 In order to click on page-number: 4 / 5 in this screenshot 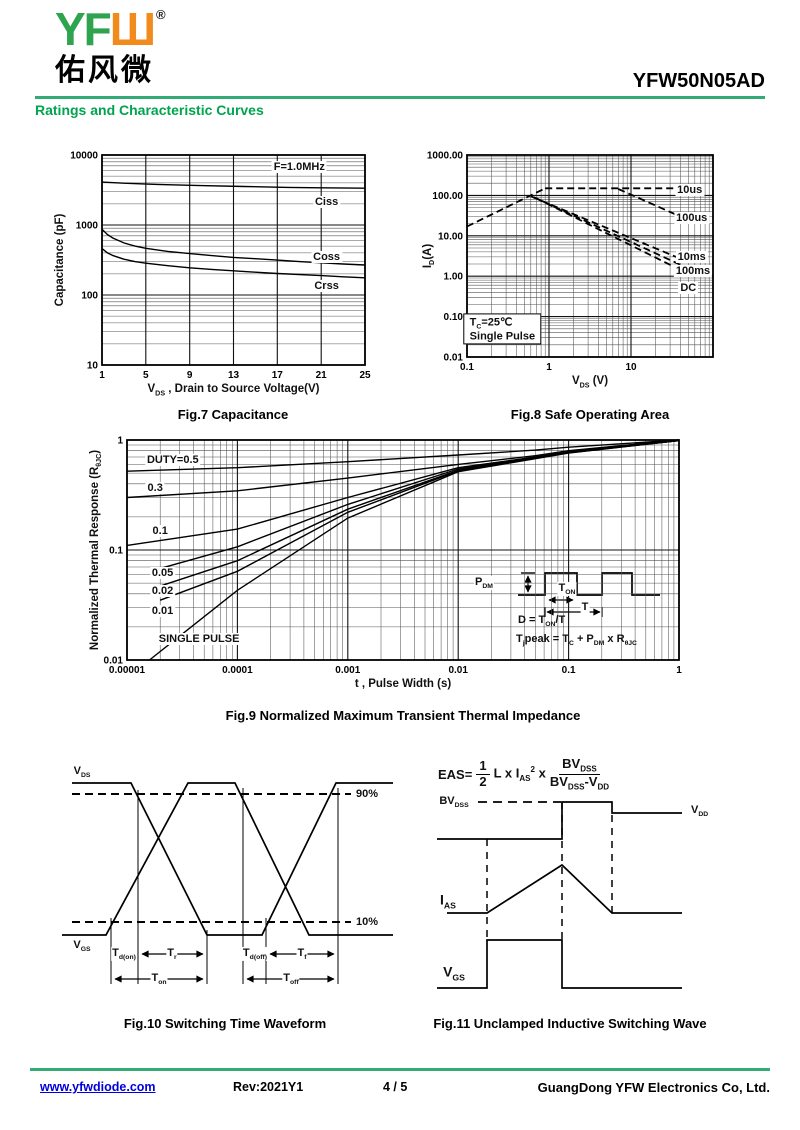, I will do `click(395, 1087)`.